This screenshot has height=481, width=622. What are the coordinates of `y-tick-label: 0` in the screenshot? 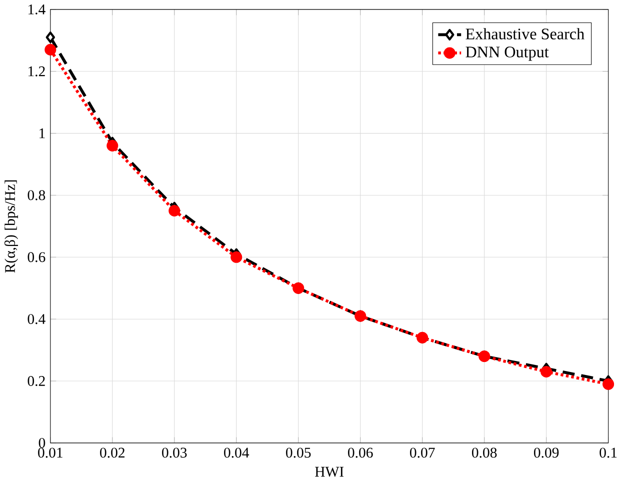 It's located at (42, 443).